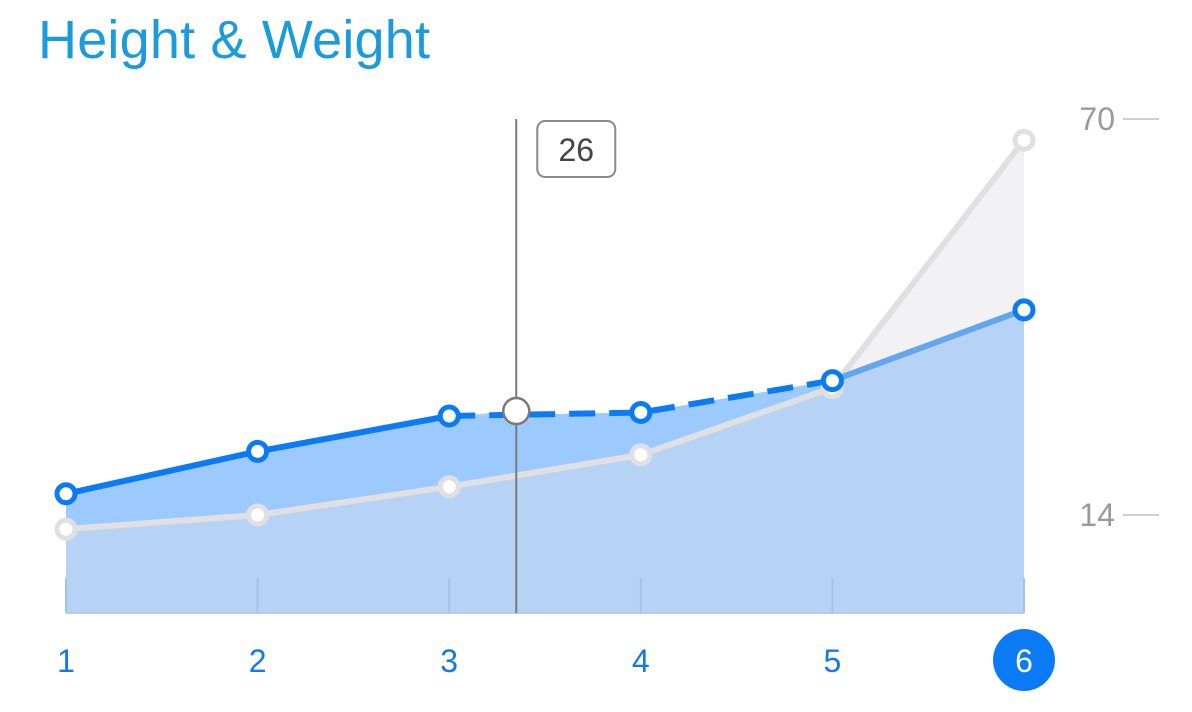 This screenshot has width=1192, height=712. Describe the element at coordinates (545, 596) in the screenshot. I see `baseline-layer` at that location.